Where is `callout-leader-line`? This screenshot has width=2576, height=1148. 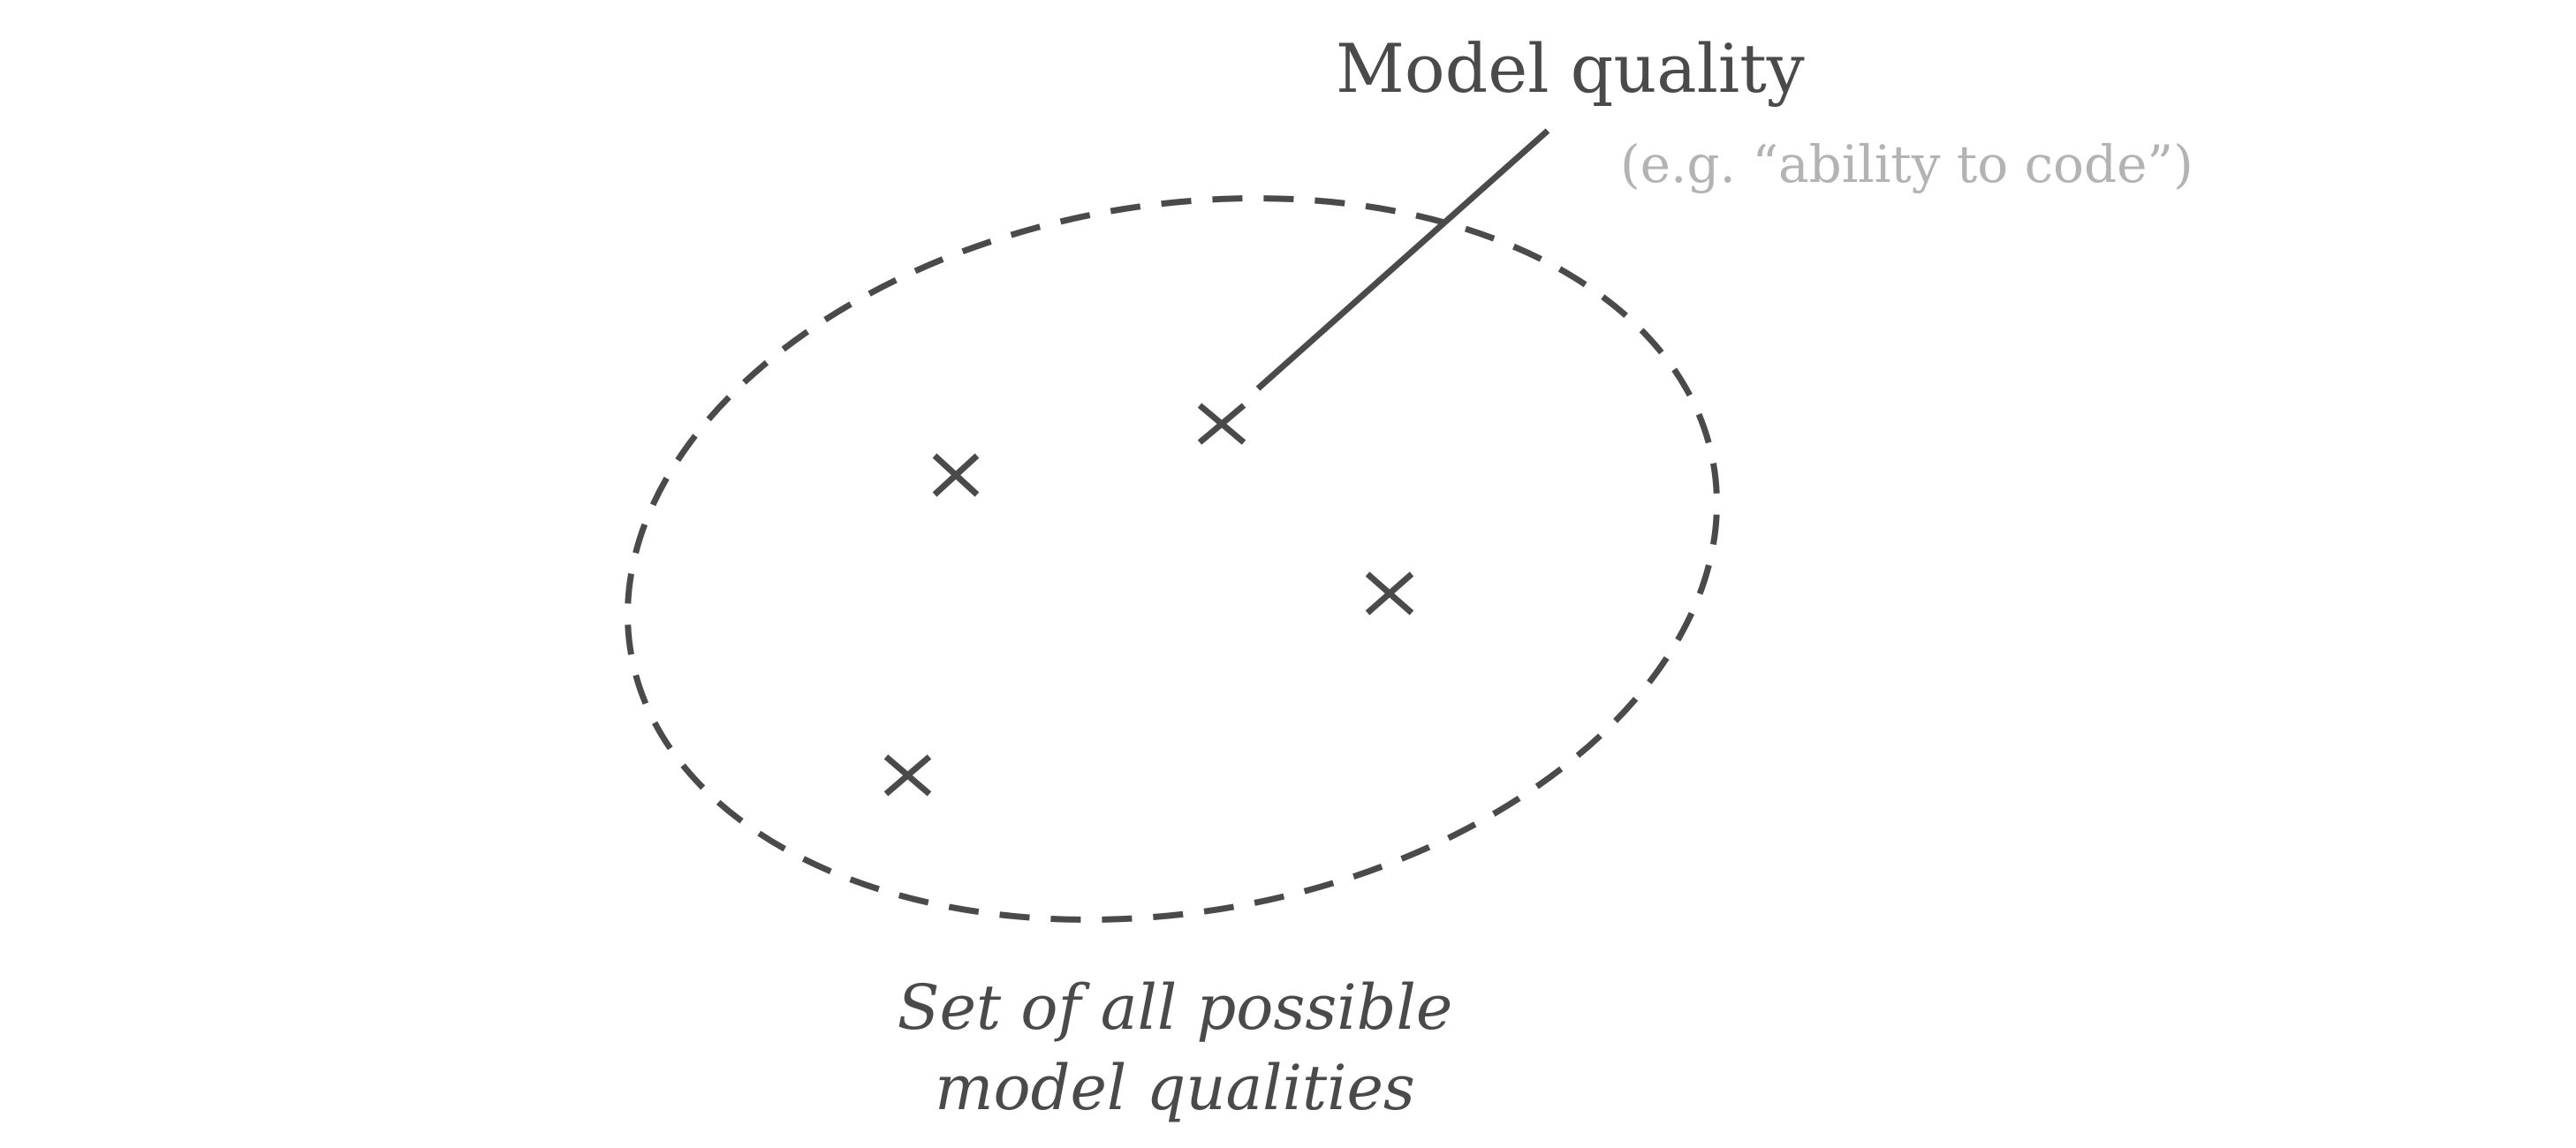 callout-leader-line is located at coordinates (1402, 259).